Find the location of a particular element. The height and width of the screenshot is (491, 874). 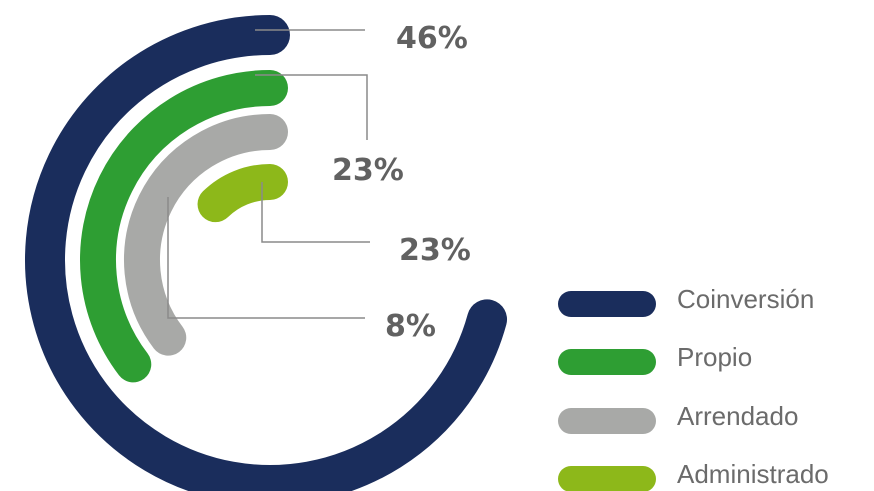

value-labels-layer: 46% 23% 23% 8% is located at coordinates (401, 182).